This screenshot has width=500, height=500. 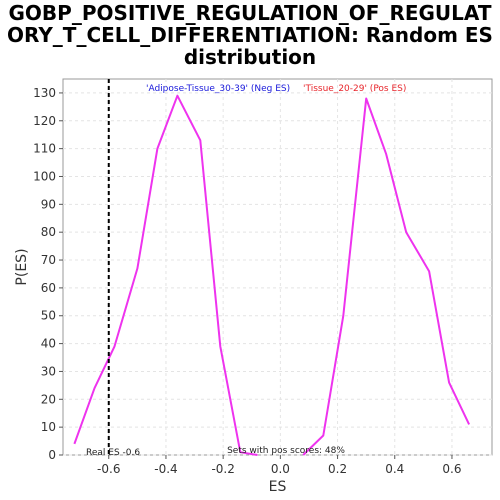 I want to click on y-tick-label: 50, so click(x=48, y=316).